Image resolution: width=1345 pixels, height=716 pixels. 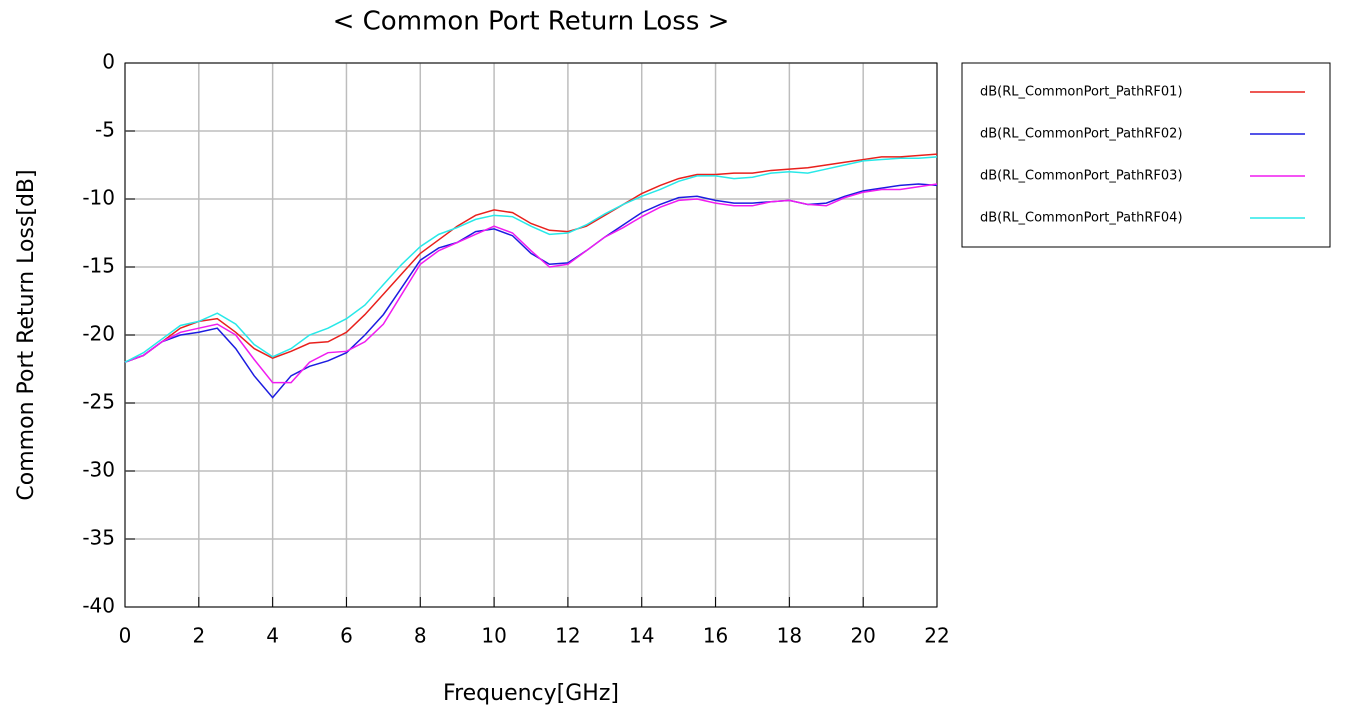 What do you see at coordinates (98, 402) in the screenshot?
I see `y-tick-label: -25` at bounding box center [98, 402].